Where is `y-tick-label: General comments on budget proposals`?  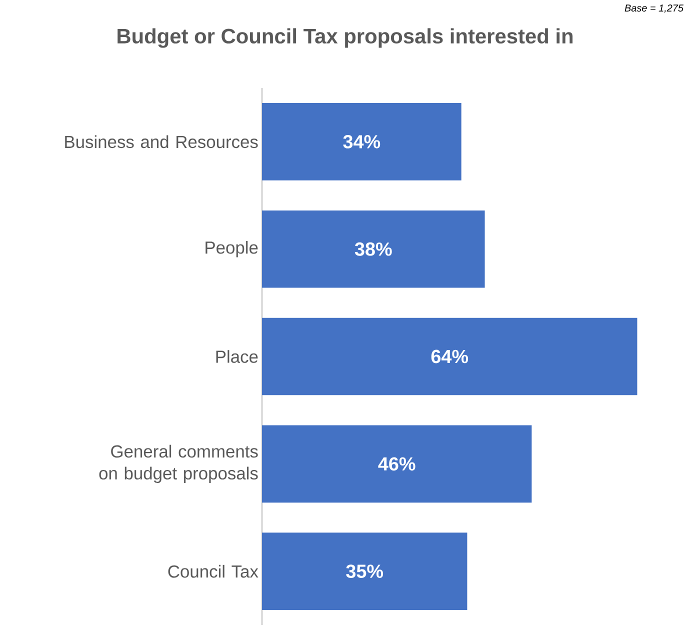 y-tick-label: General comments on budget proposals is located at coordinates (178, 464).